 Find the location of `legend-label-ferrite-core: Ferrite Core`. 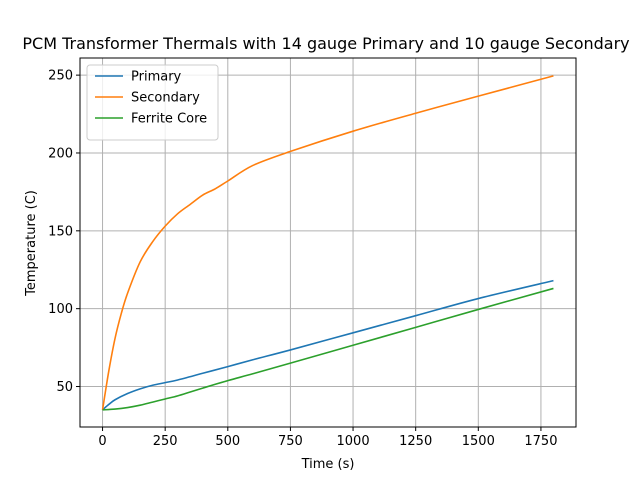

legend-label-ferrite-core: Ferrite Core is located at coordinates (169, 119).